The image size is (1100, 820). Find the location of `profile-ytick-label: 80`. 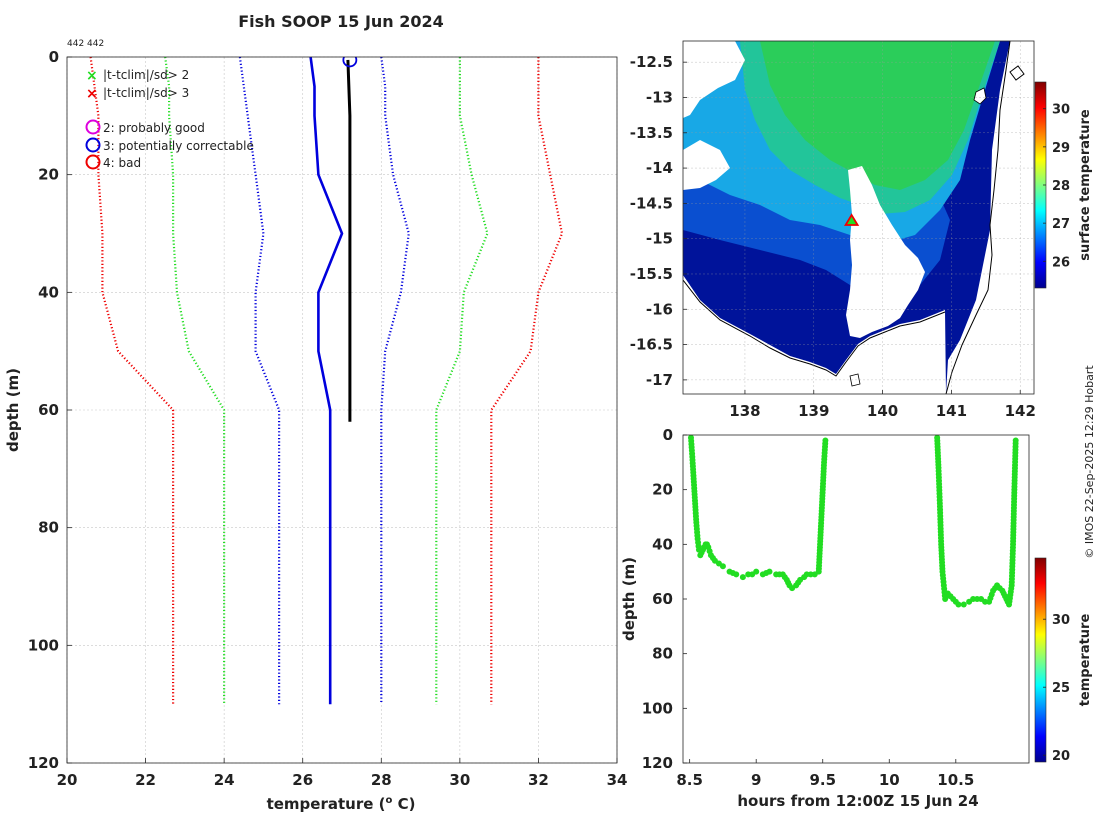

profile-ytick-label: 80 is located at coordinates (48, 528).